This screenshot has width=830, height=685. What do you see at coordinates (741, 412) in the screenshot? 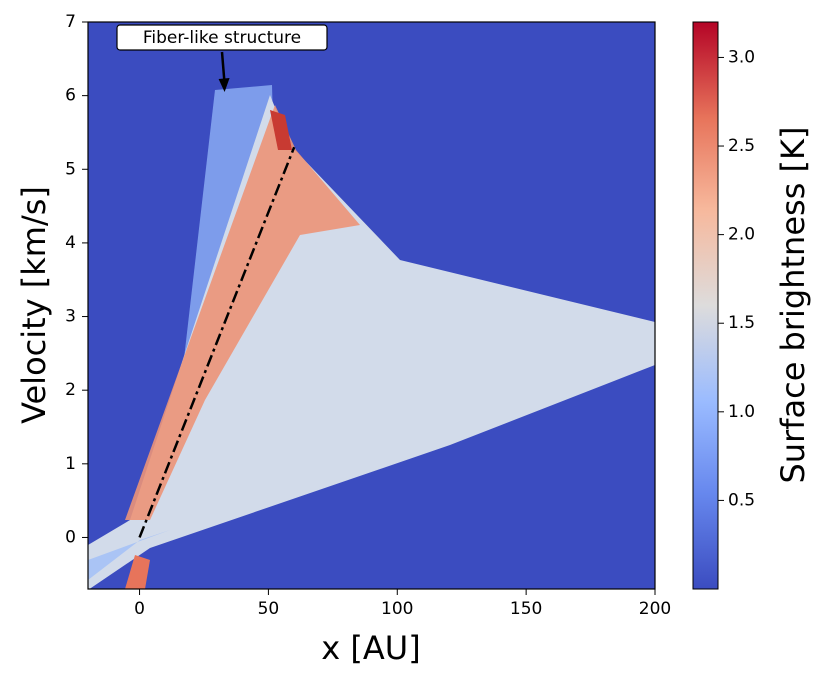
I see `colorbar-tick-label: 1.0` at bounding box center [741, 412].